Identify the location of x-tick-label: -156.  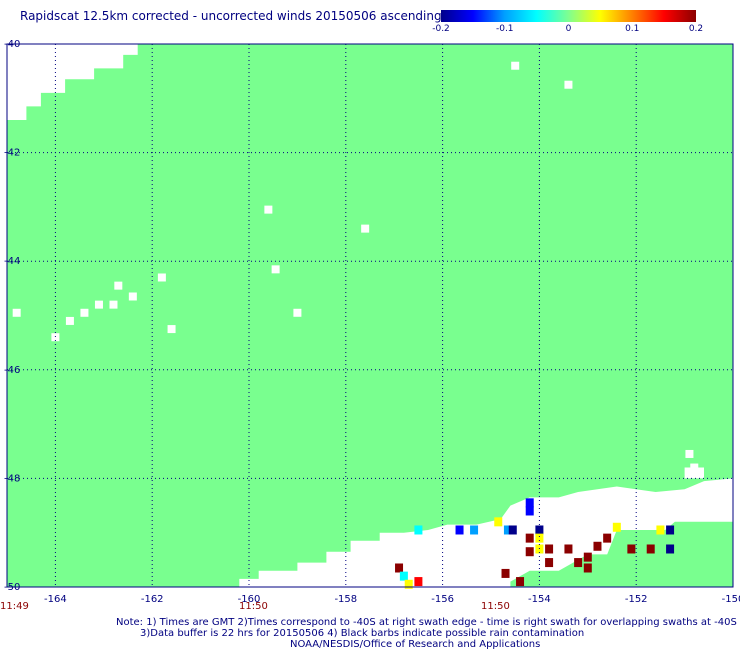
(442, 599).